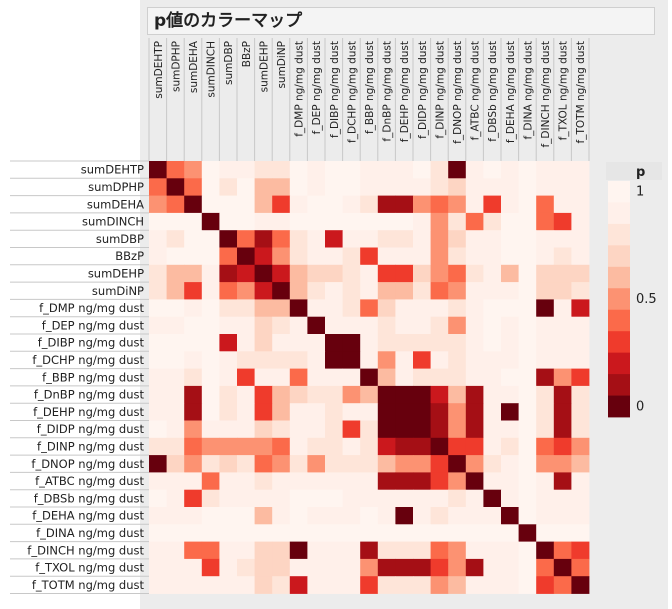  Describe the element at coordinates (528, 90) in the screenshot. I see `column-label: f_DINA ng/mg dust` at that location.